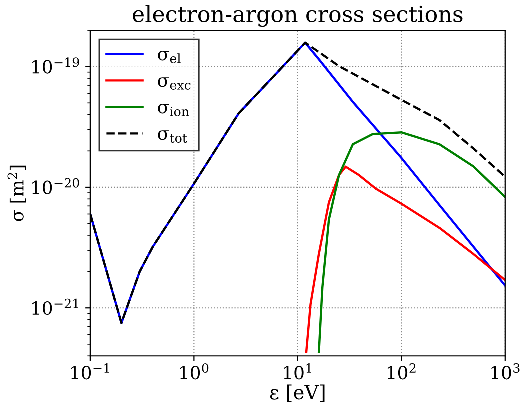 This screenshot has width=532, height=407. I want to click on x-tick-label: 10$^{−1}$, so click(91, 371).